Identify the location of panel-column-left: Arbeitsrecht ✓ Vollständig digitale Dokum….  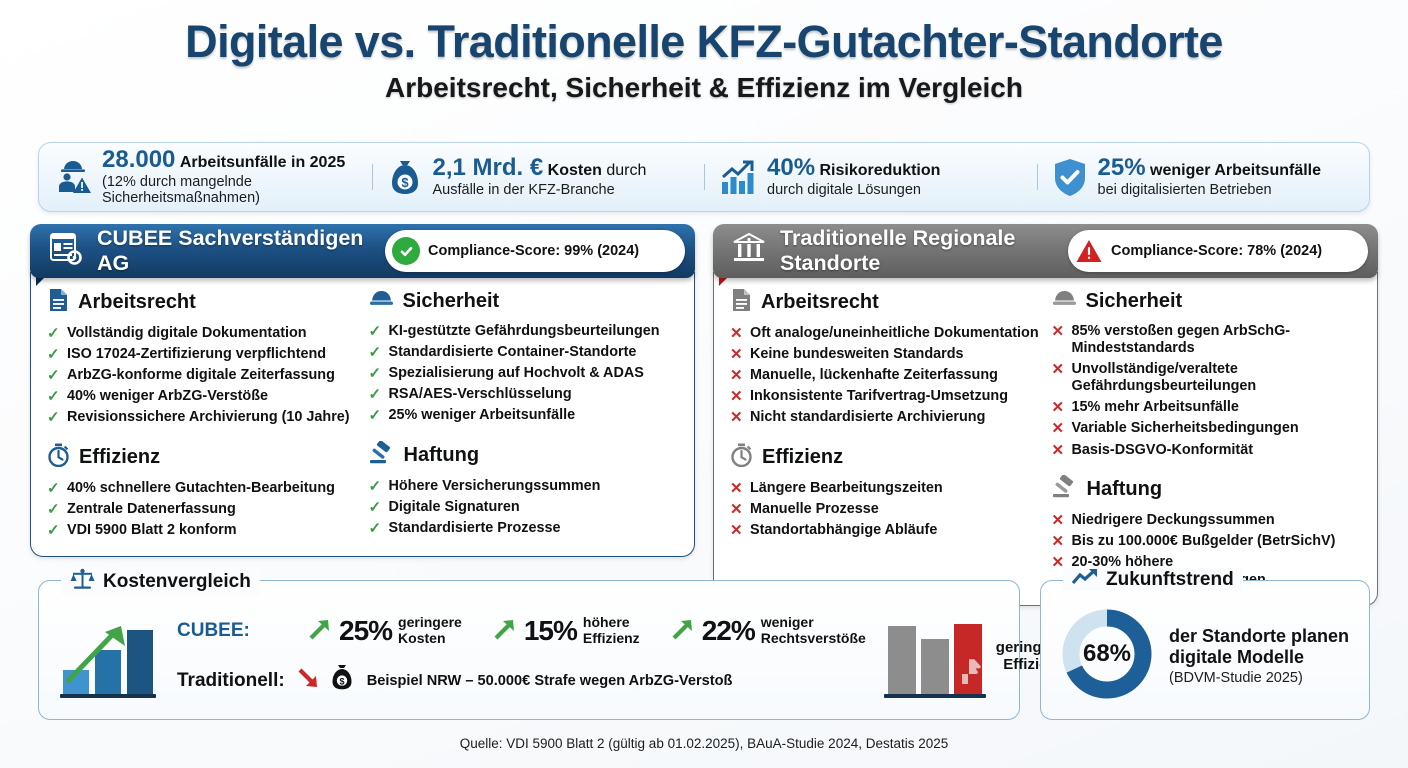
(203, 415).